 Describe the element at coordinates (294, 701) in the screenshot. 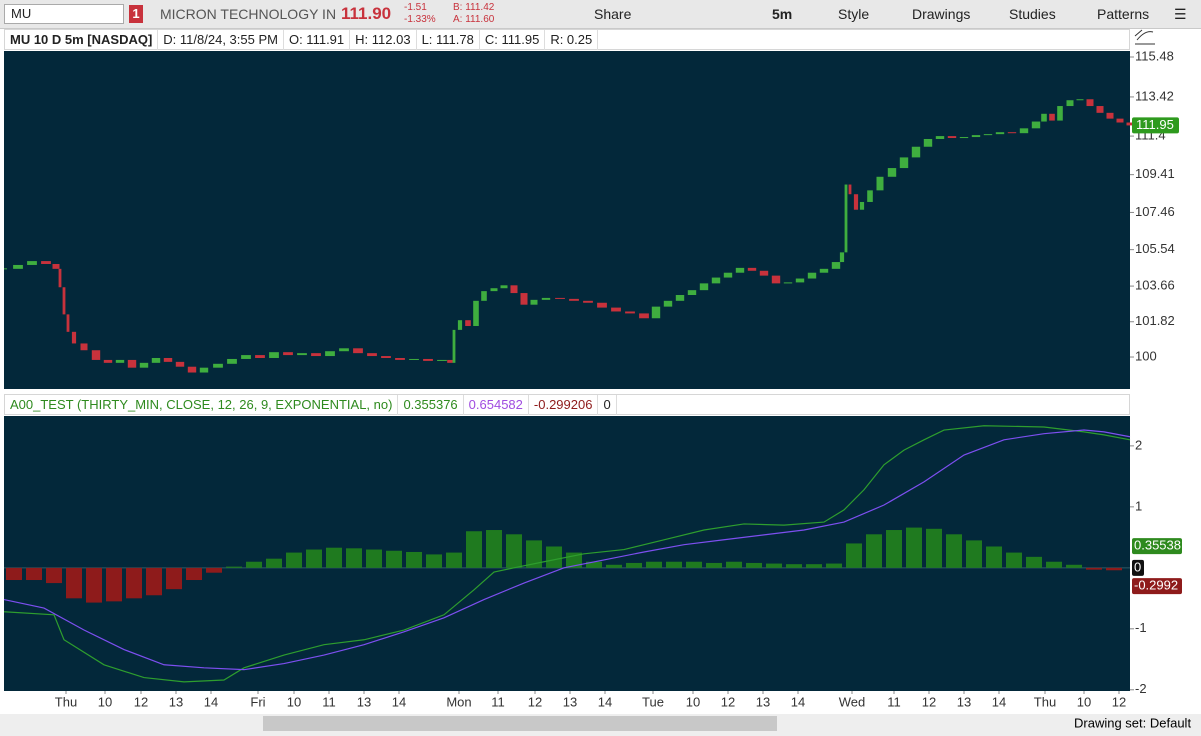

I see `x-tick-label: 10` at that location.